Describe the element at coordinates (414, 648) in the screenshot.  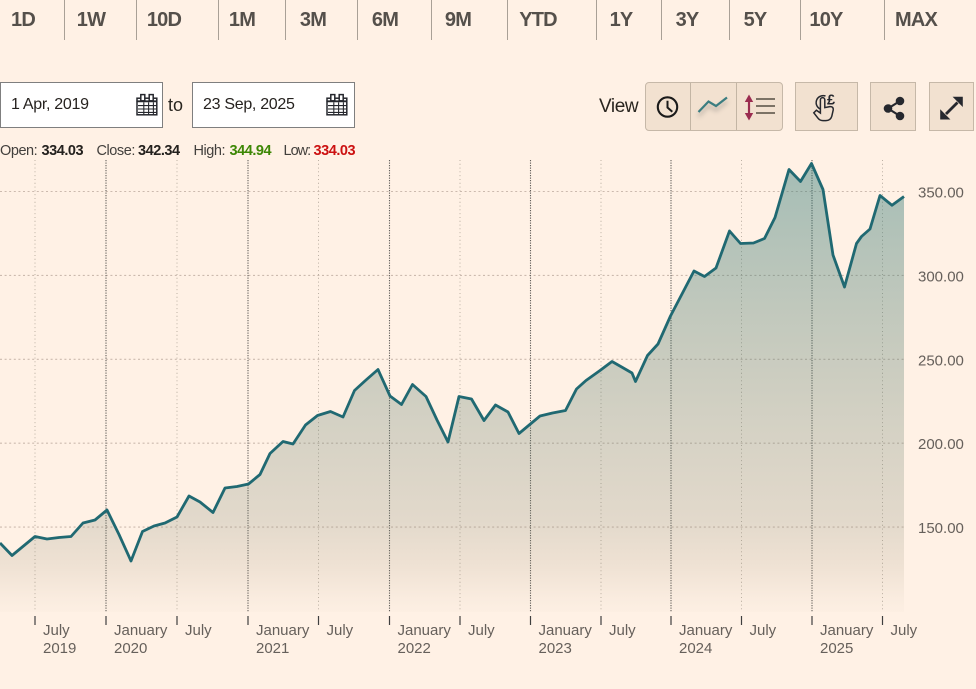
I see `svg-text: 2022` at that location.